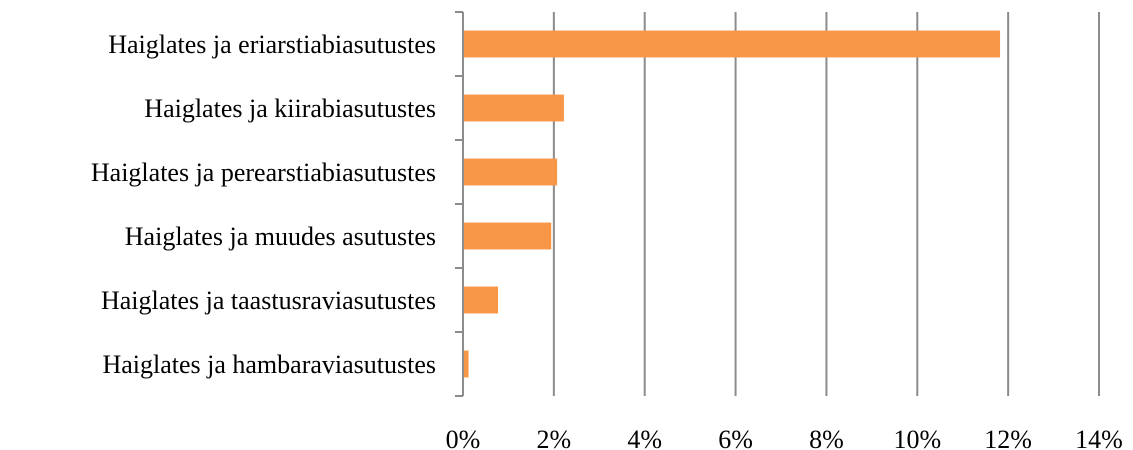 The width and height of the screenshot is (1133, 450). I want to click on x-tick-label: 6%, so click(735, 437).